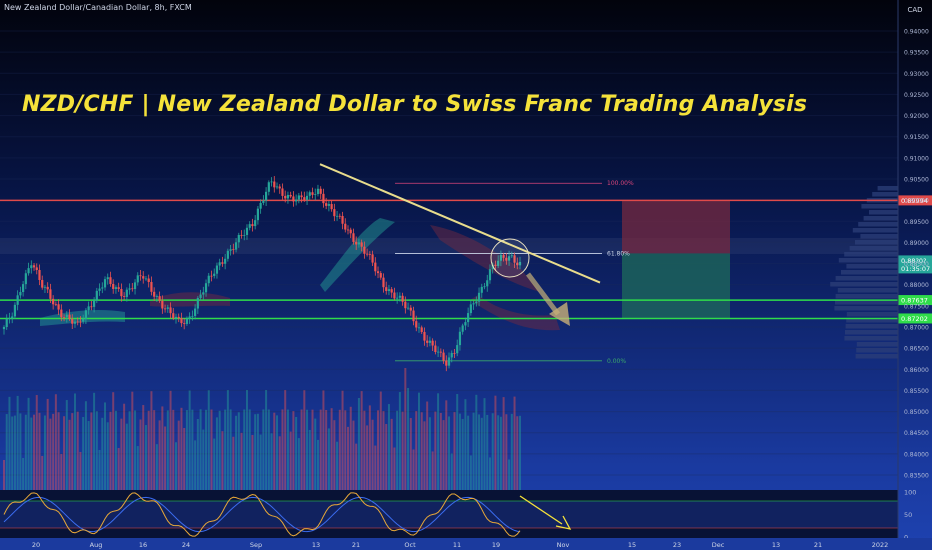 The image size is (932, 550). Describe the element at coordinates (632, 545) in the screenshot. I see `time-tick-label: 15` at that location.